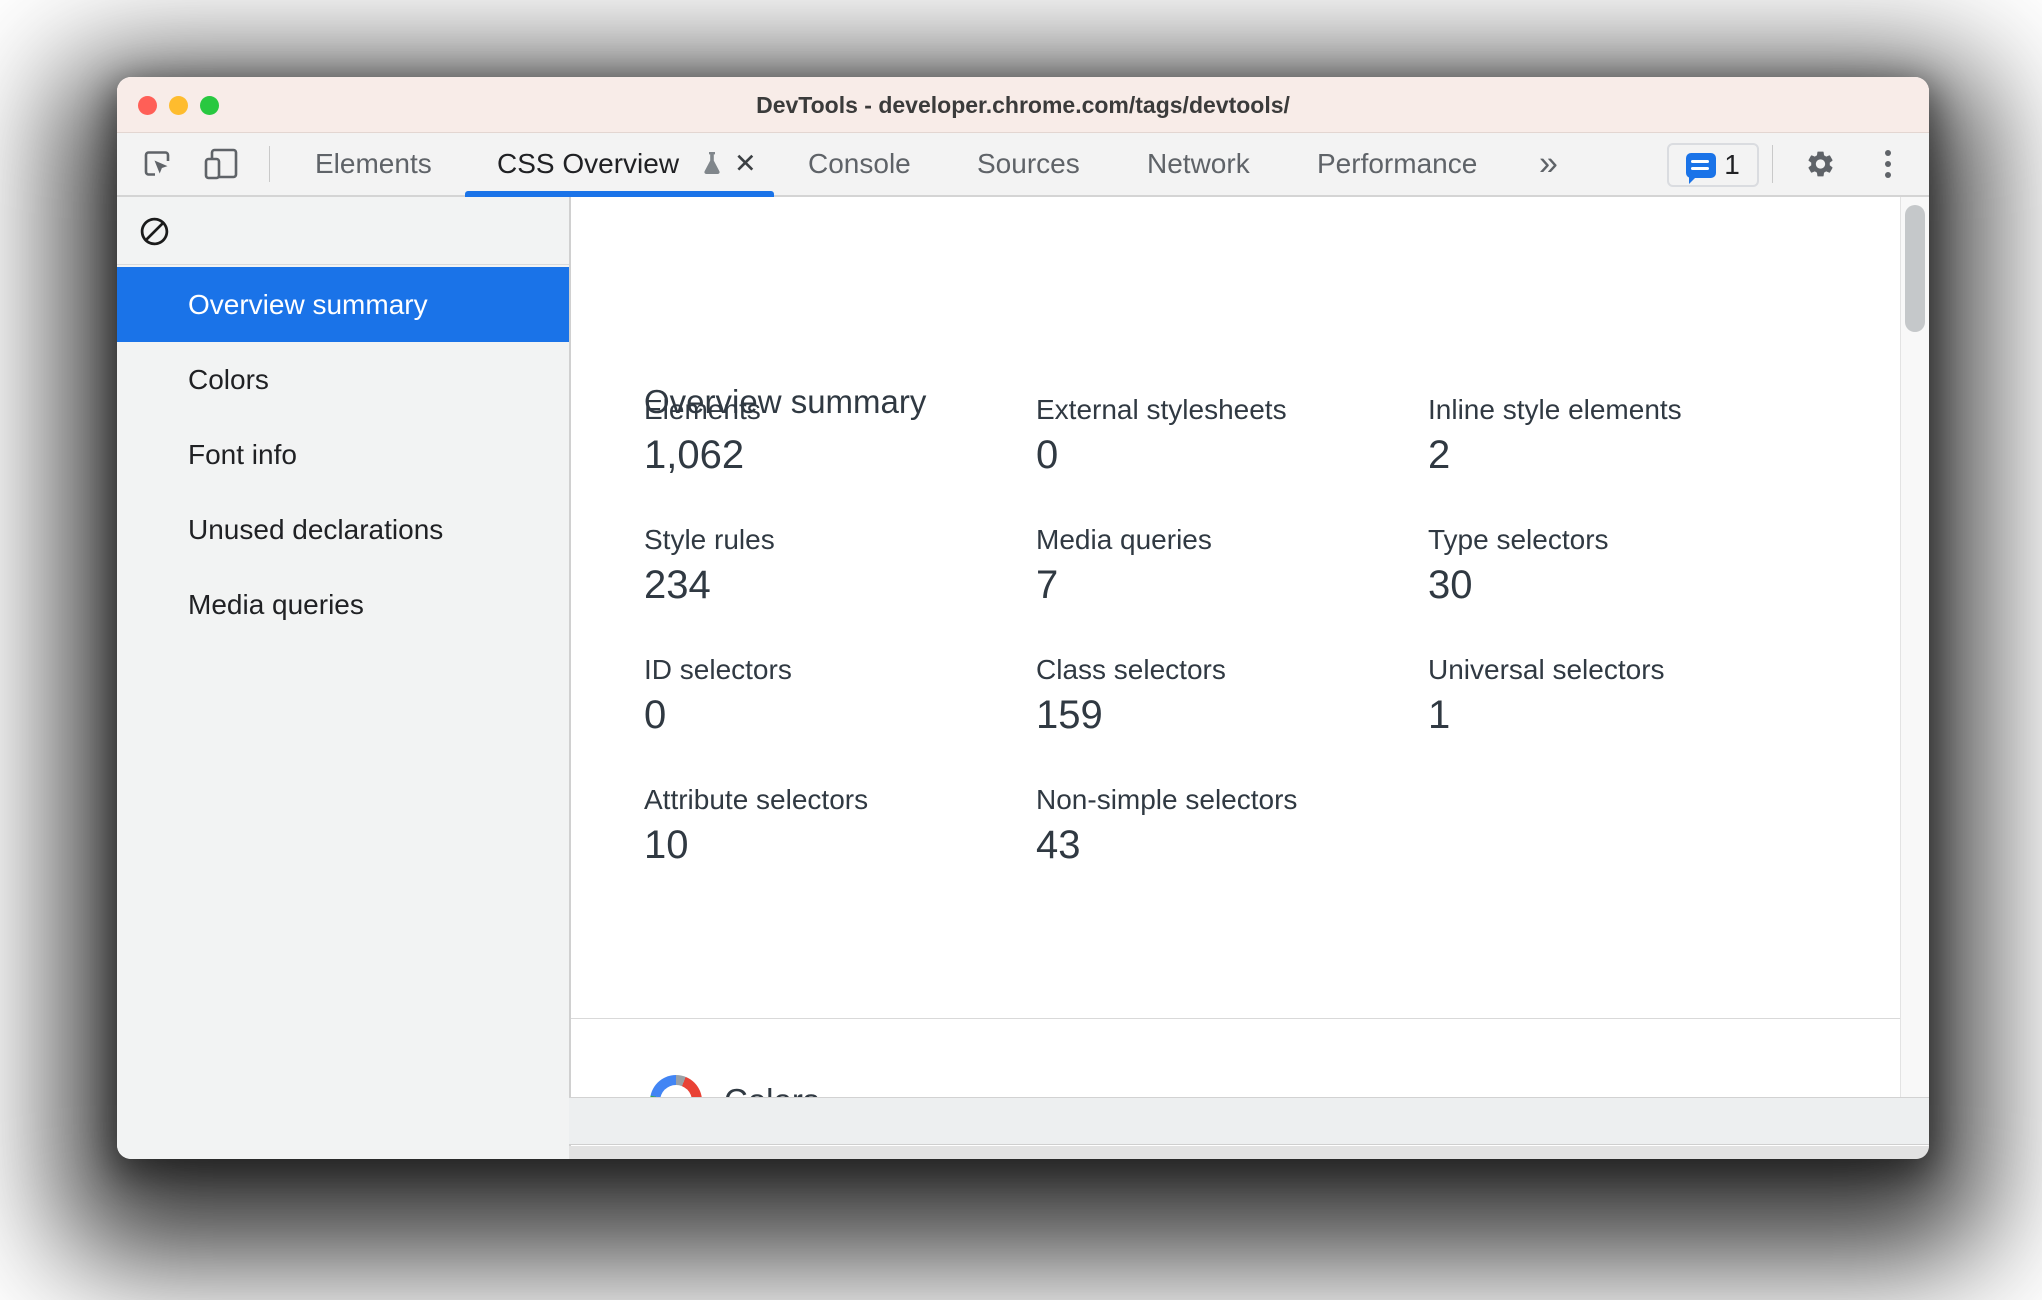 The width and height of the screenshot is (2042, 1300). Describe the element at coordinates (1131, 669) in the screenshot. I see `stat-label: Class selectors` at that location.